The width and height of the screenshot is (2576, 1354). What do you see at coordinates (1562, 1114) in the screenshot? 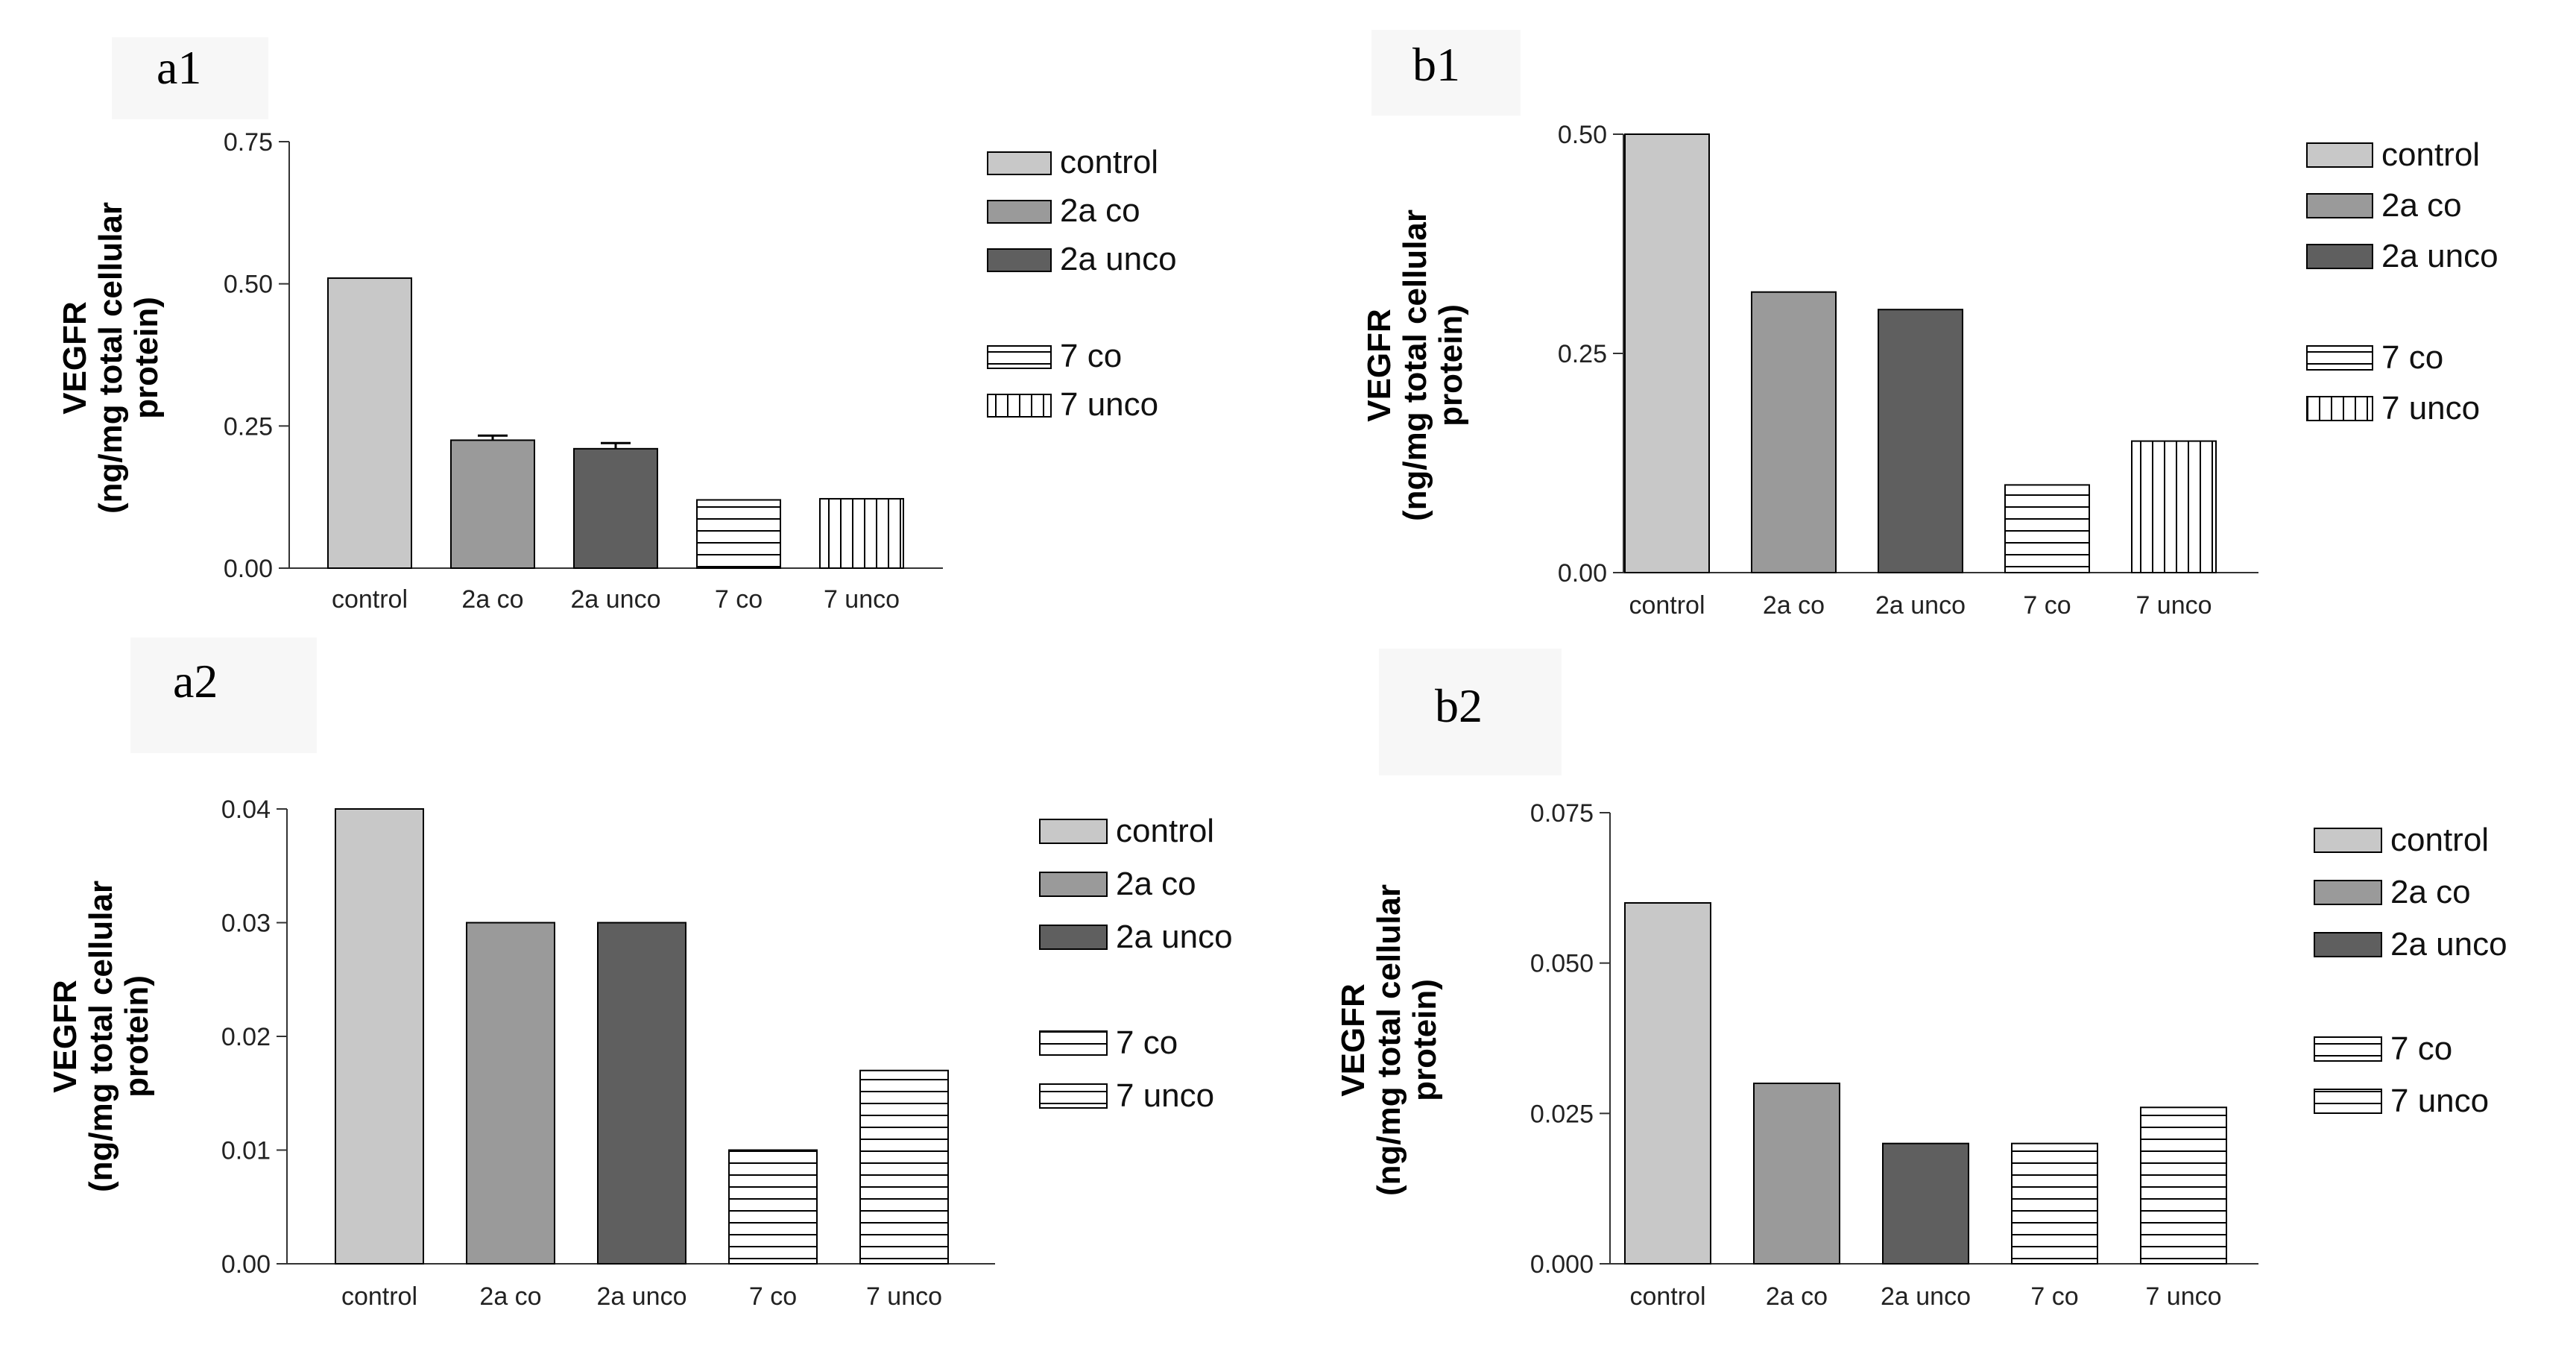
I see `y-tick-label: 0.025` at bounding box center [1562, 1114].